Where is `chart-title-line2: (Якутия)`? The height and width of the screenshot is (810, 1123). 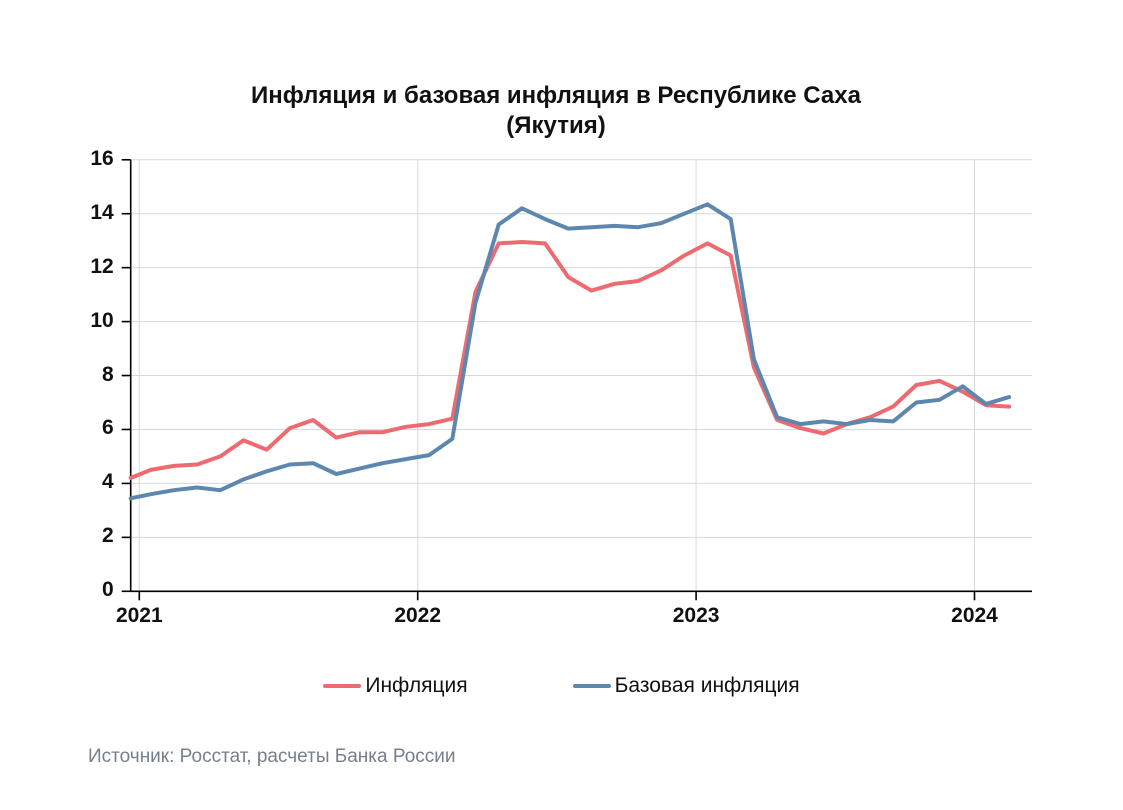 chart-title-line2: (Якутия) is located at coordinates (556, 125).